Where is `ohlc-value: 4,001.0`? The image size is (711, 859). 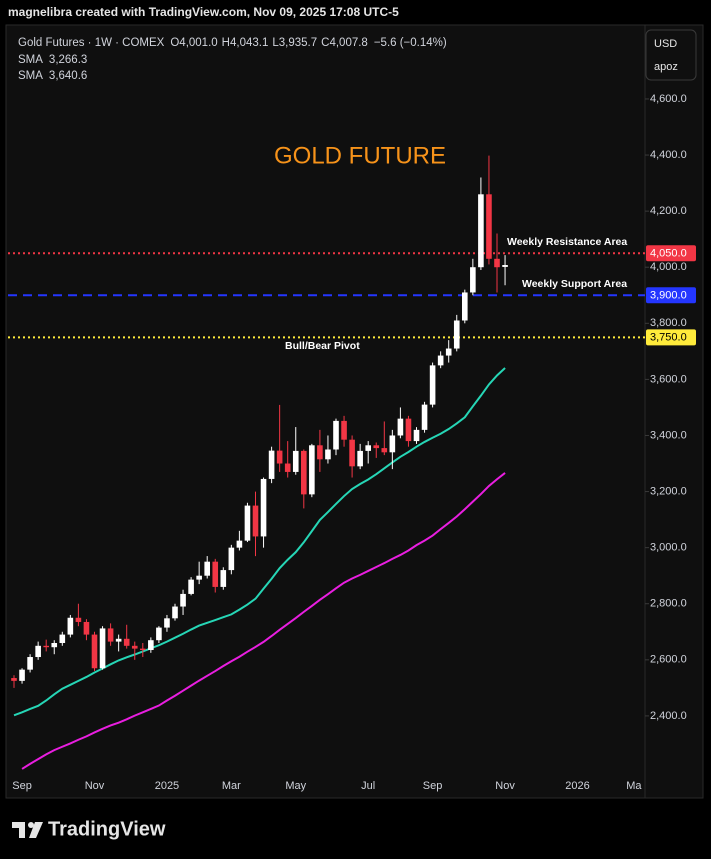 ohlc-value: 4,001.0 is located at coordinates (198, 43).